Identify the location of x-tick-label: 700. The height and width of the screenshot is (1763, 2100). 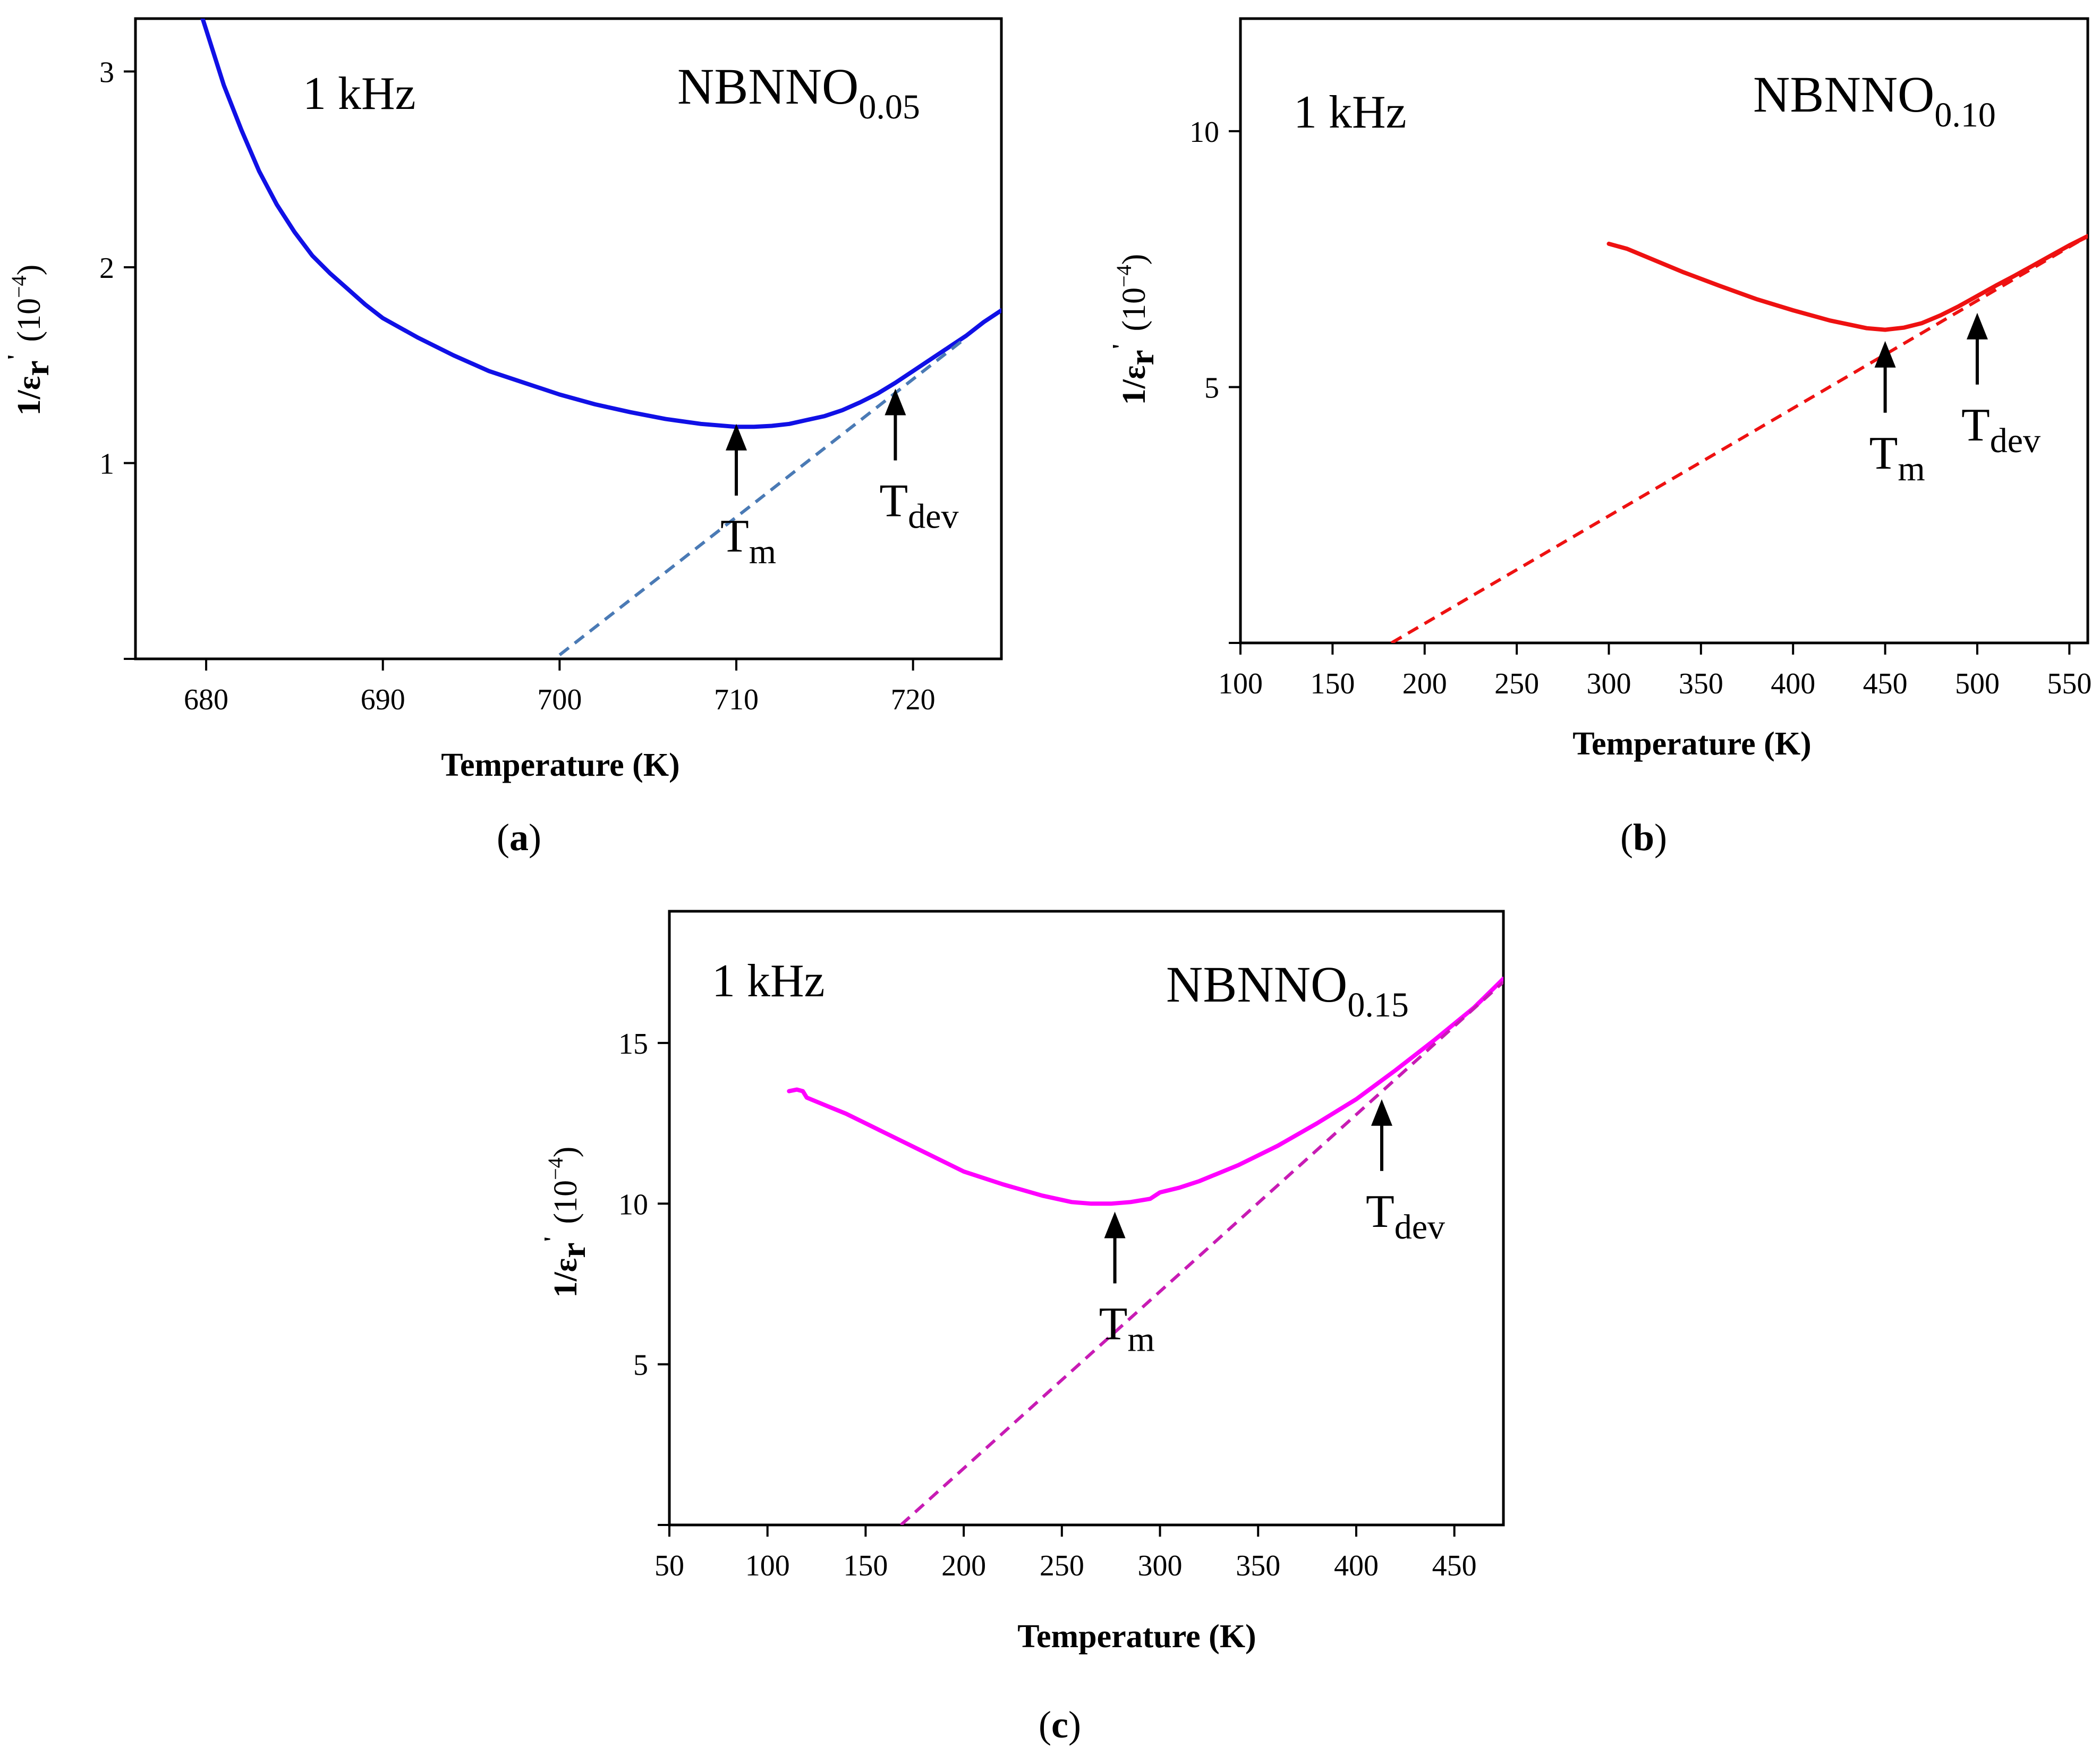
(560, 700).